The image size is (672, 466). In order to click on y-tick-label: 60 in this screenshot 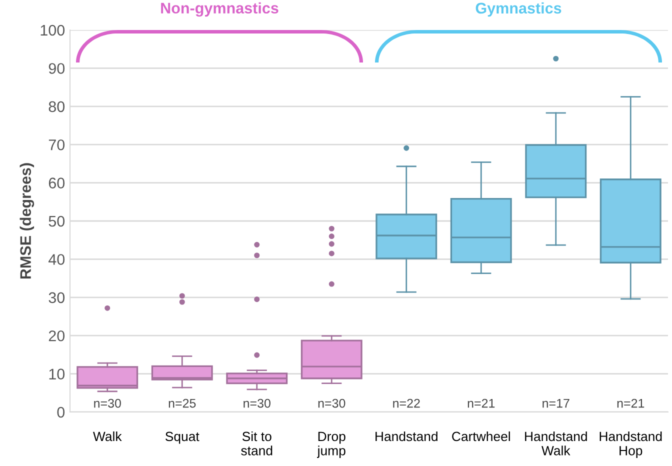, I will do `click(56, 183)`.